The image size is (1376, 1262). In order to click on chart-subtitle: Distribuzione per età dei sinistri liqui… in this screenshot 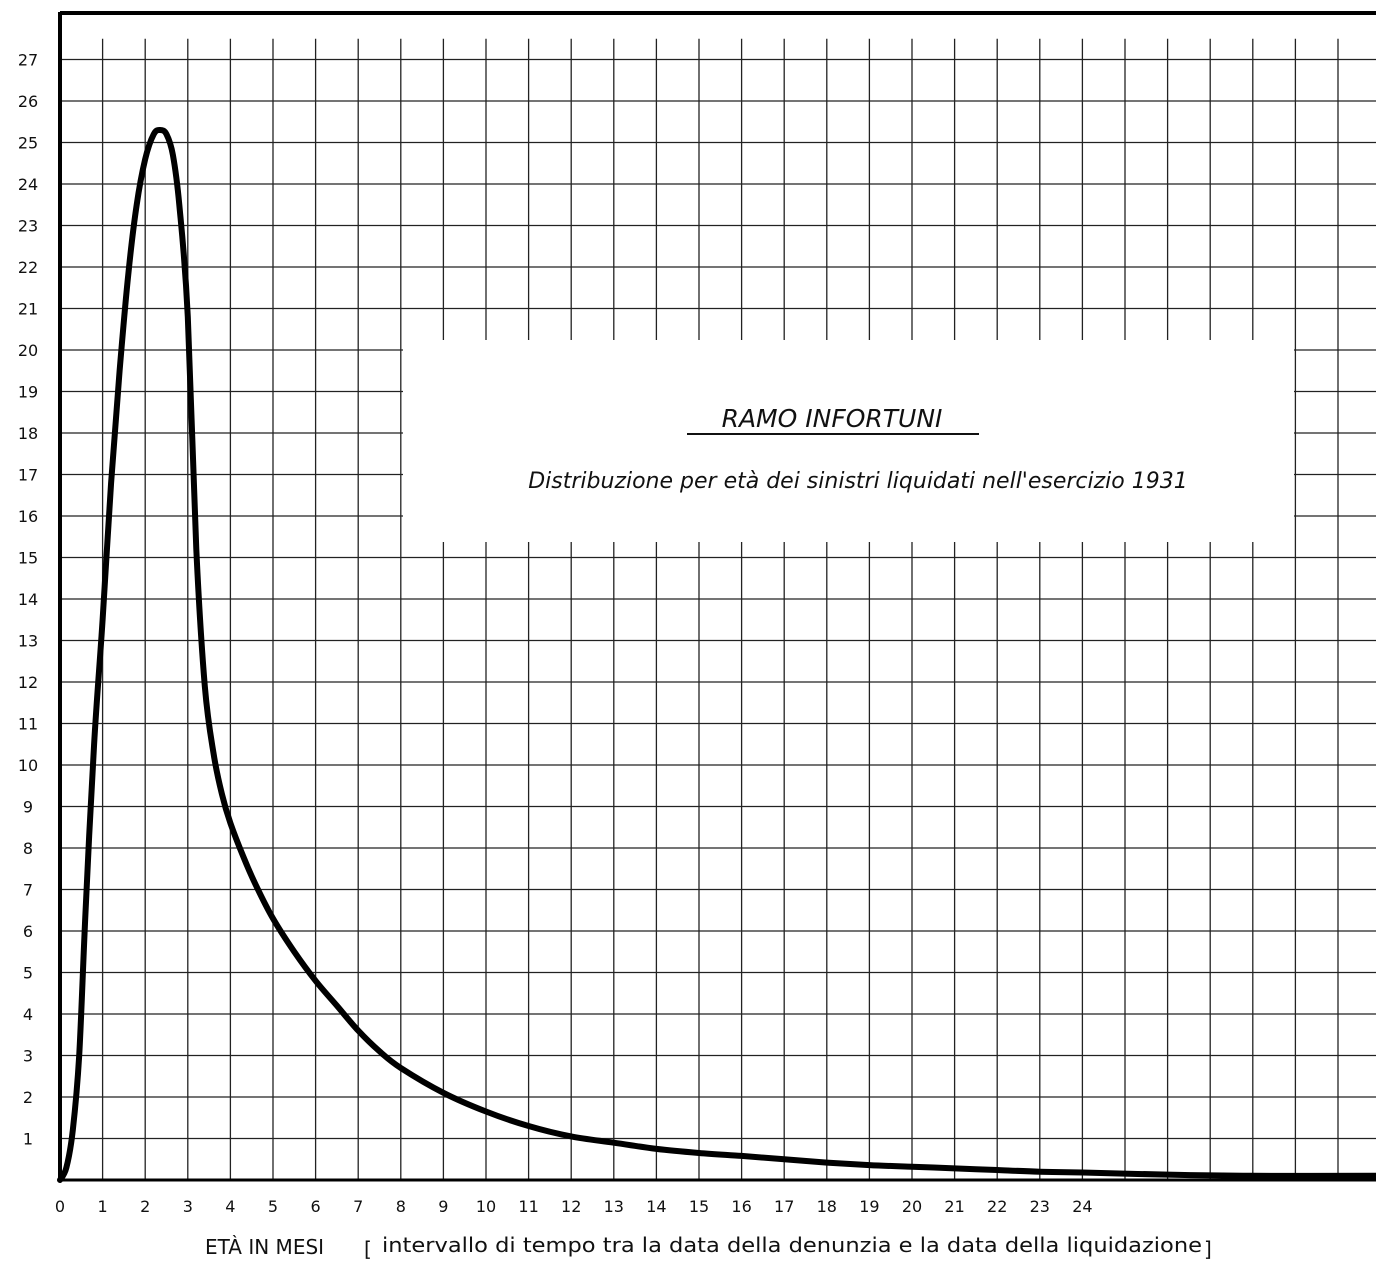, I will do `click(858, 481)`.